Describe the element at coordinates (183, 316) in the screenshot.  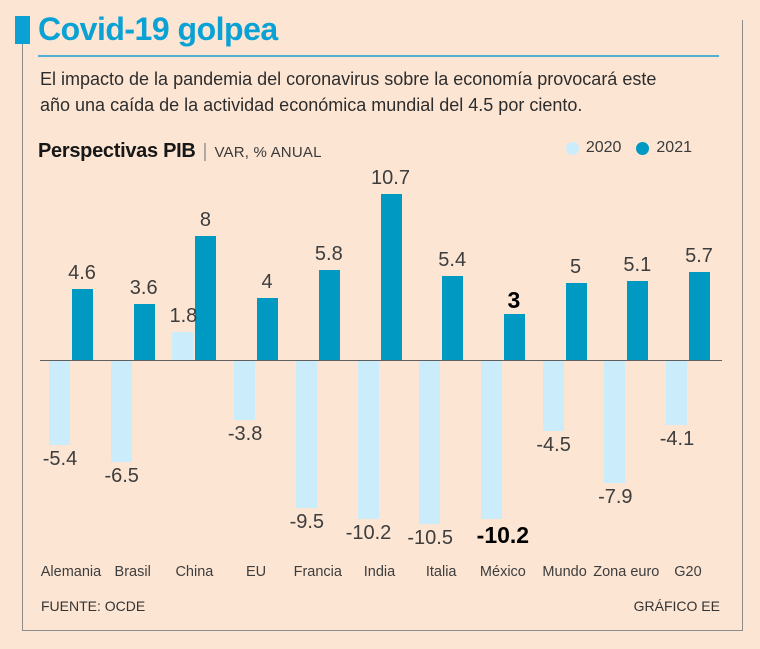
I see `value-label: 1.8` at that location.